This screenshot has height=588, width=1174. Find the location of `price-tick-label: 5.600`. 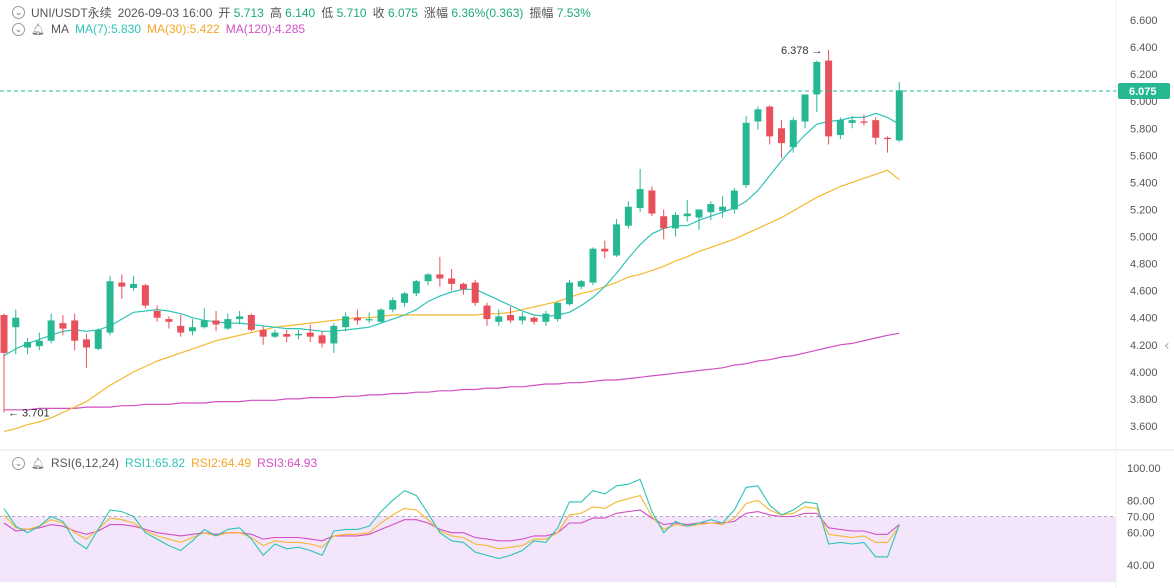

price-tick-label: 5.600 is located at coordinates (1144, 156).